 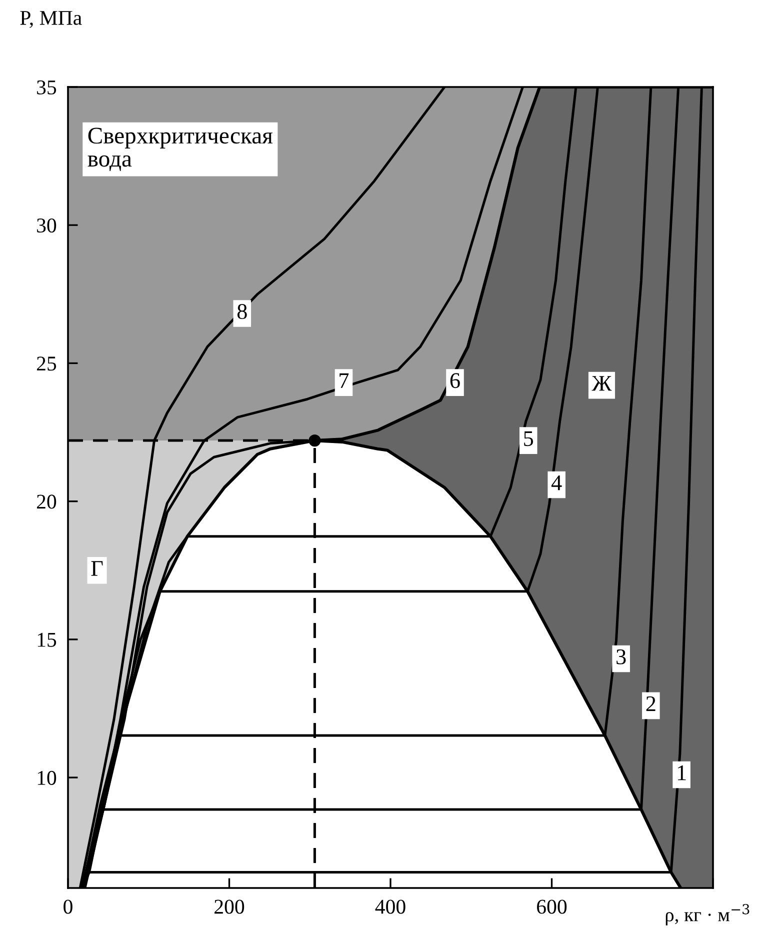 What do you see at coordinates (46, 225) in the screenshot?
I see `y-tick-label: 30` at bounding box center [46, 225].